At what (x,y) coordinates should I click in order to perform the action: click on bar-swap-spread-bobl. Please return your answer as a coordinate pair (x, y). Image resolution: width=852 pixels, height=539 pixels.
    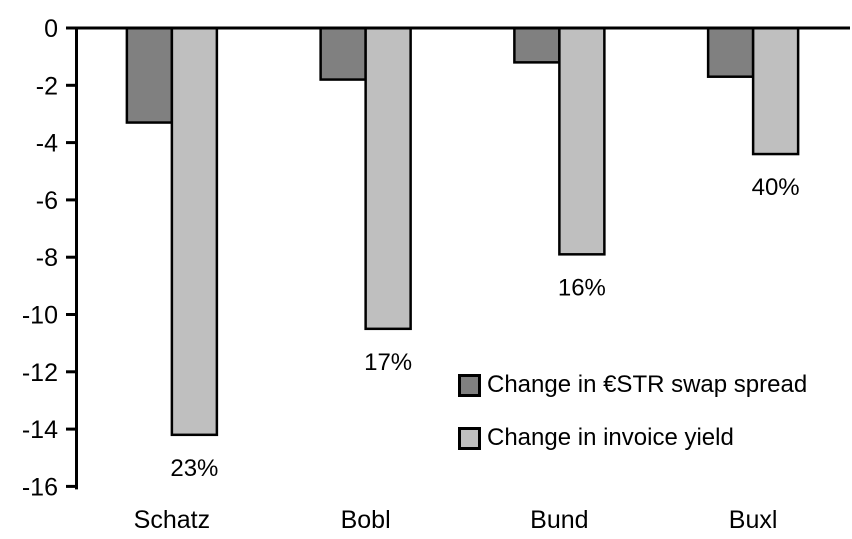
    Looking at the image, I should click on (343, 53).